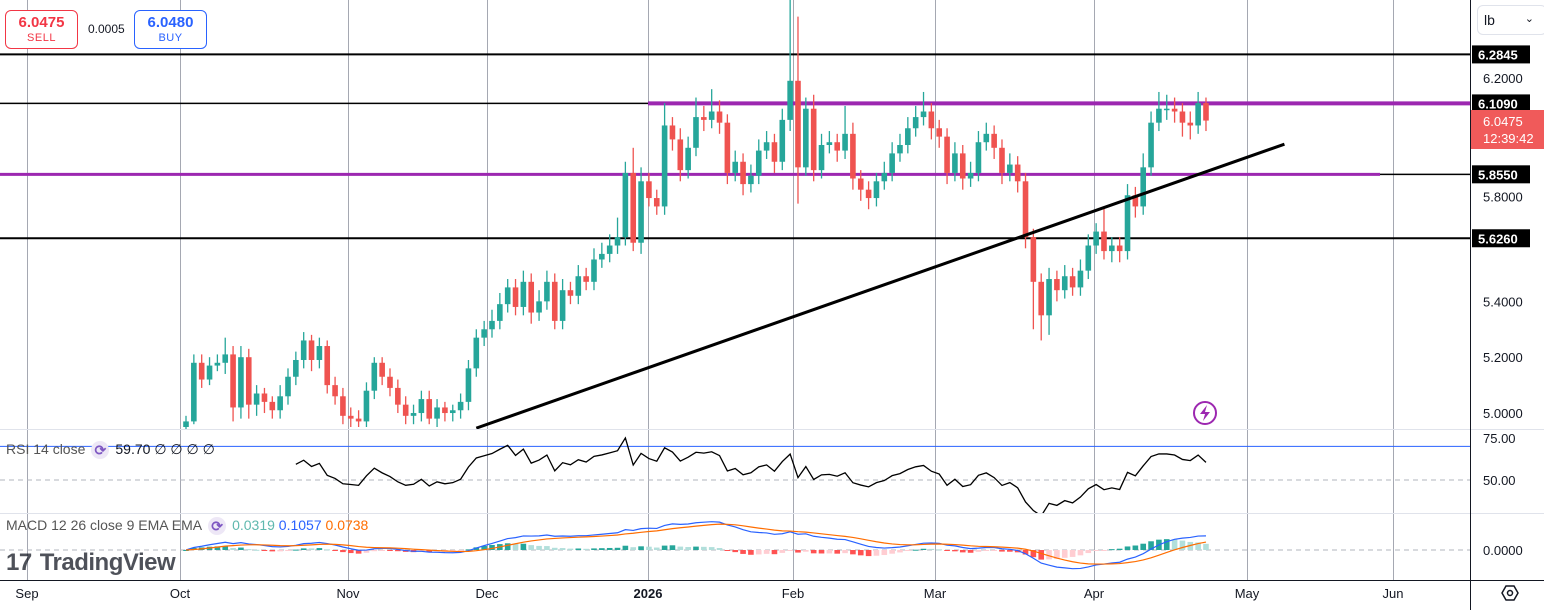  What do you see at coordinates (1510, 593) in the screenshot?
I see `settings-icon` at bounding box center [1510, 593].